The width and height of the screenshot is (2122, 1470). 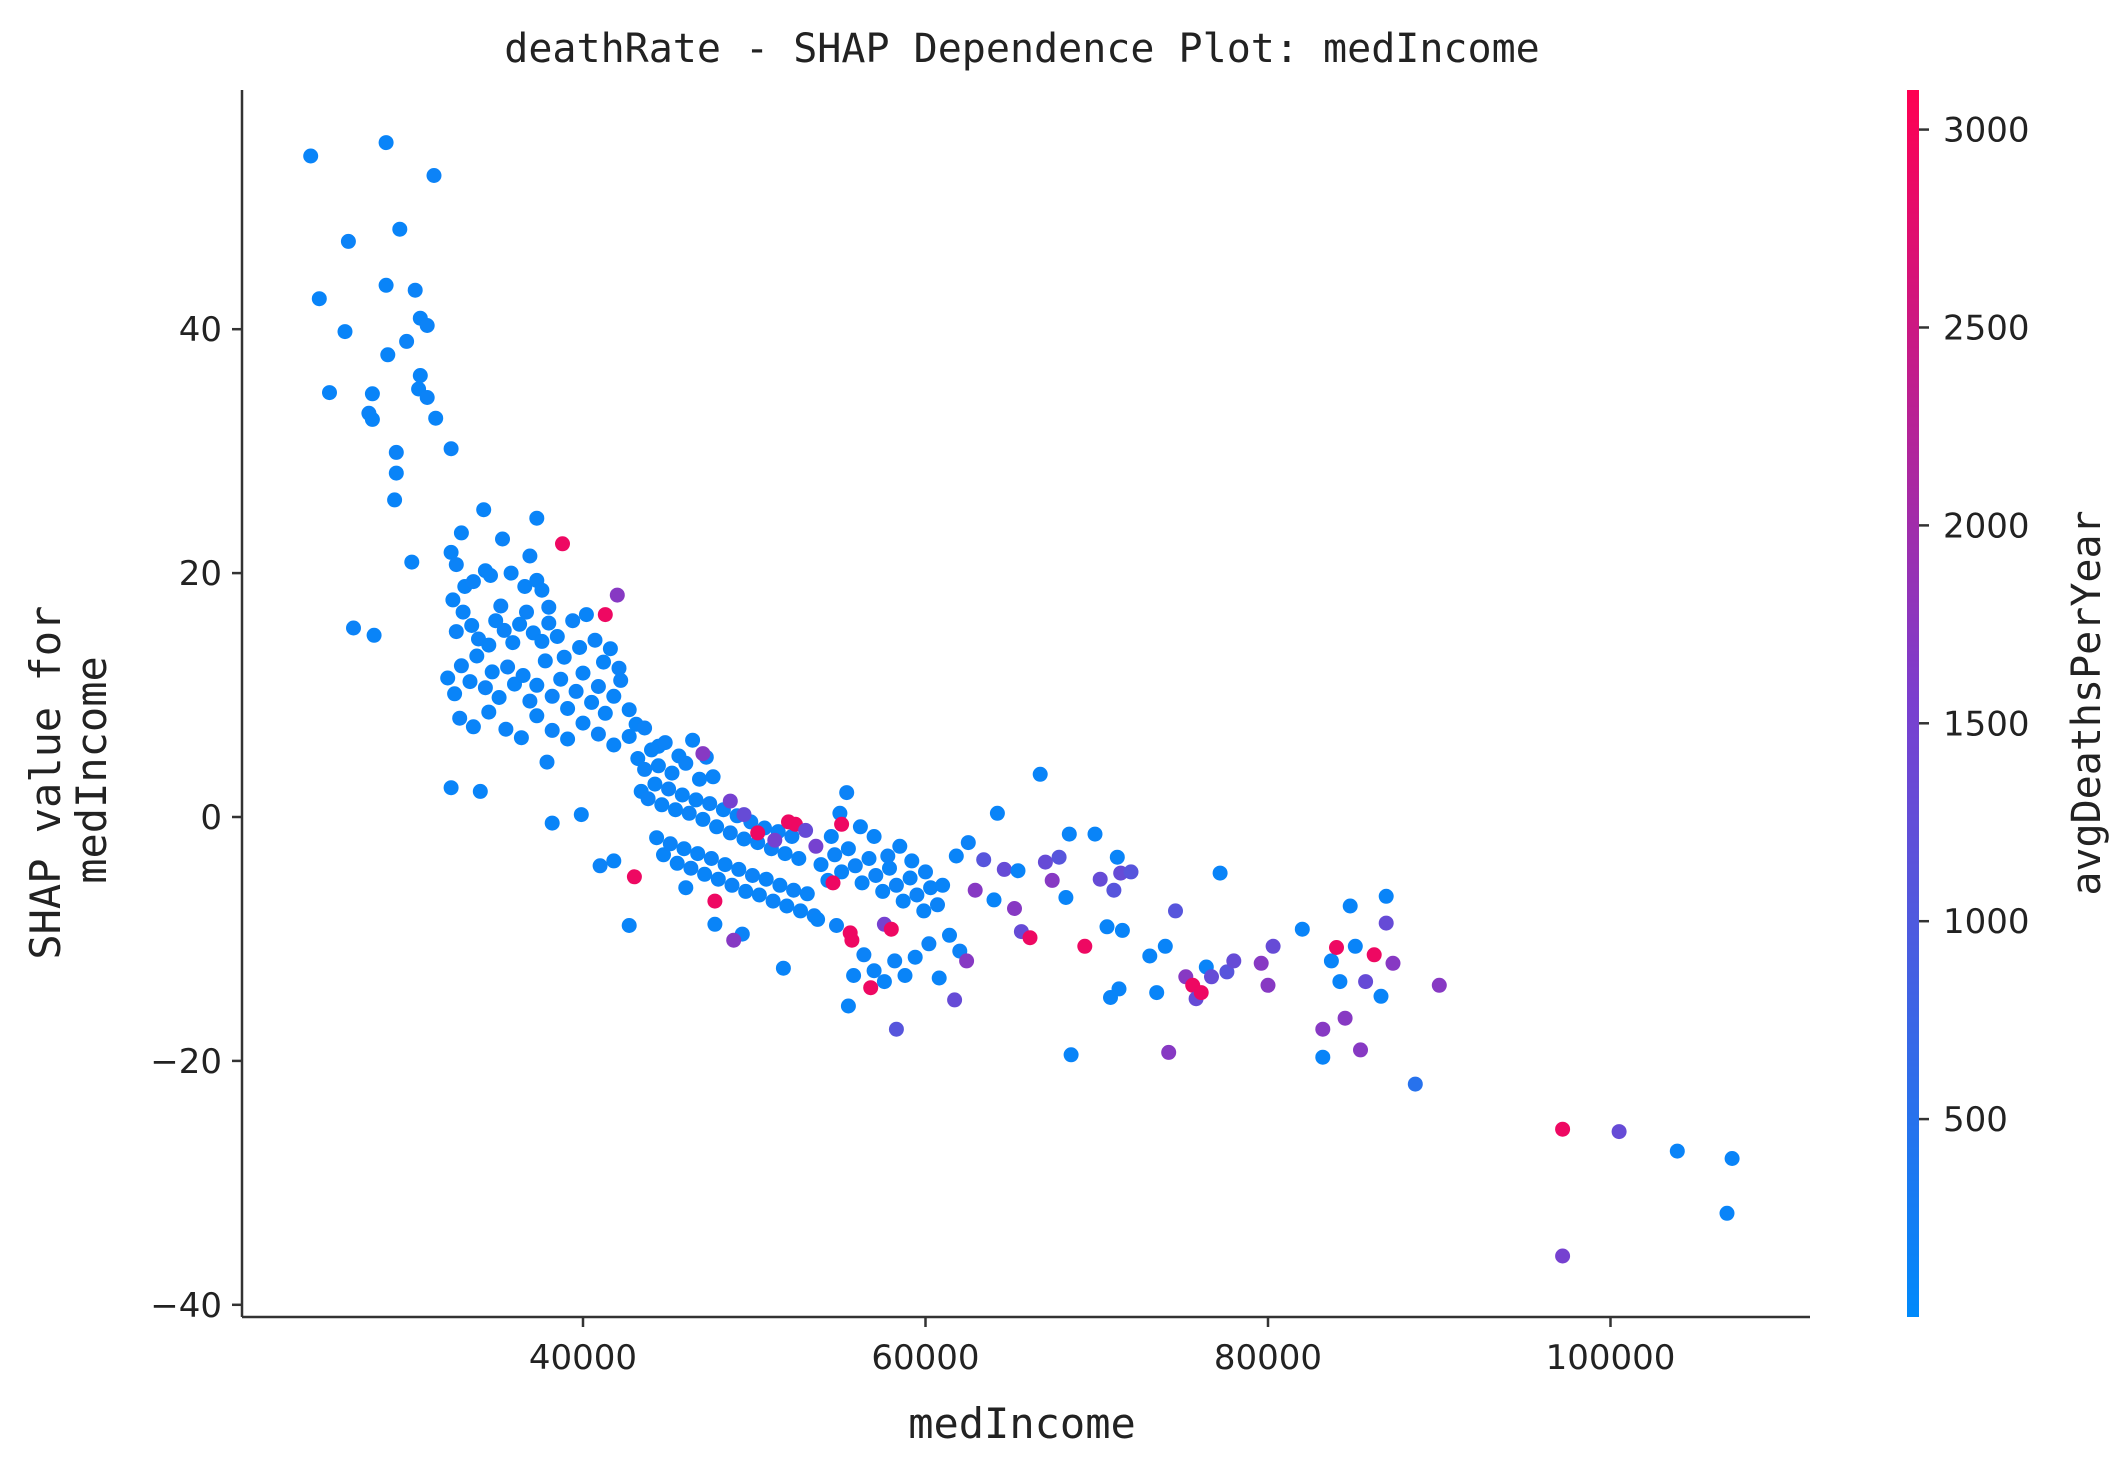 I want to click on x-tick-label: 60000, so click(x=925, y=1358).